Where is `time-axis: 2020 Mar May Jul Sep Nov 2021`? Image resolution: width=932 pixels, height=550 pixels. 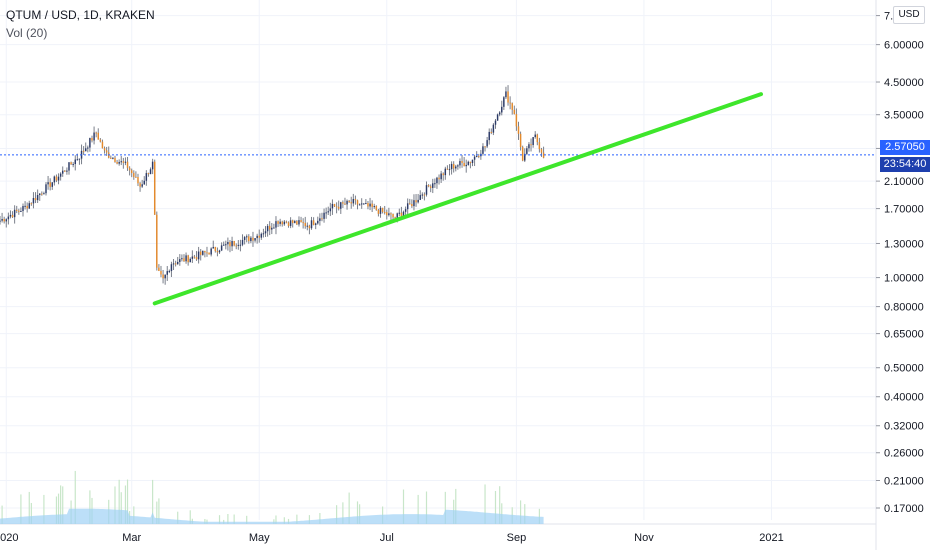
time-axis: 2020 Mar May Jul Sep Nov 2021 is located at coordinates (392, 538).